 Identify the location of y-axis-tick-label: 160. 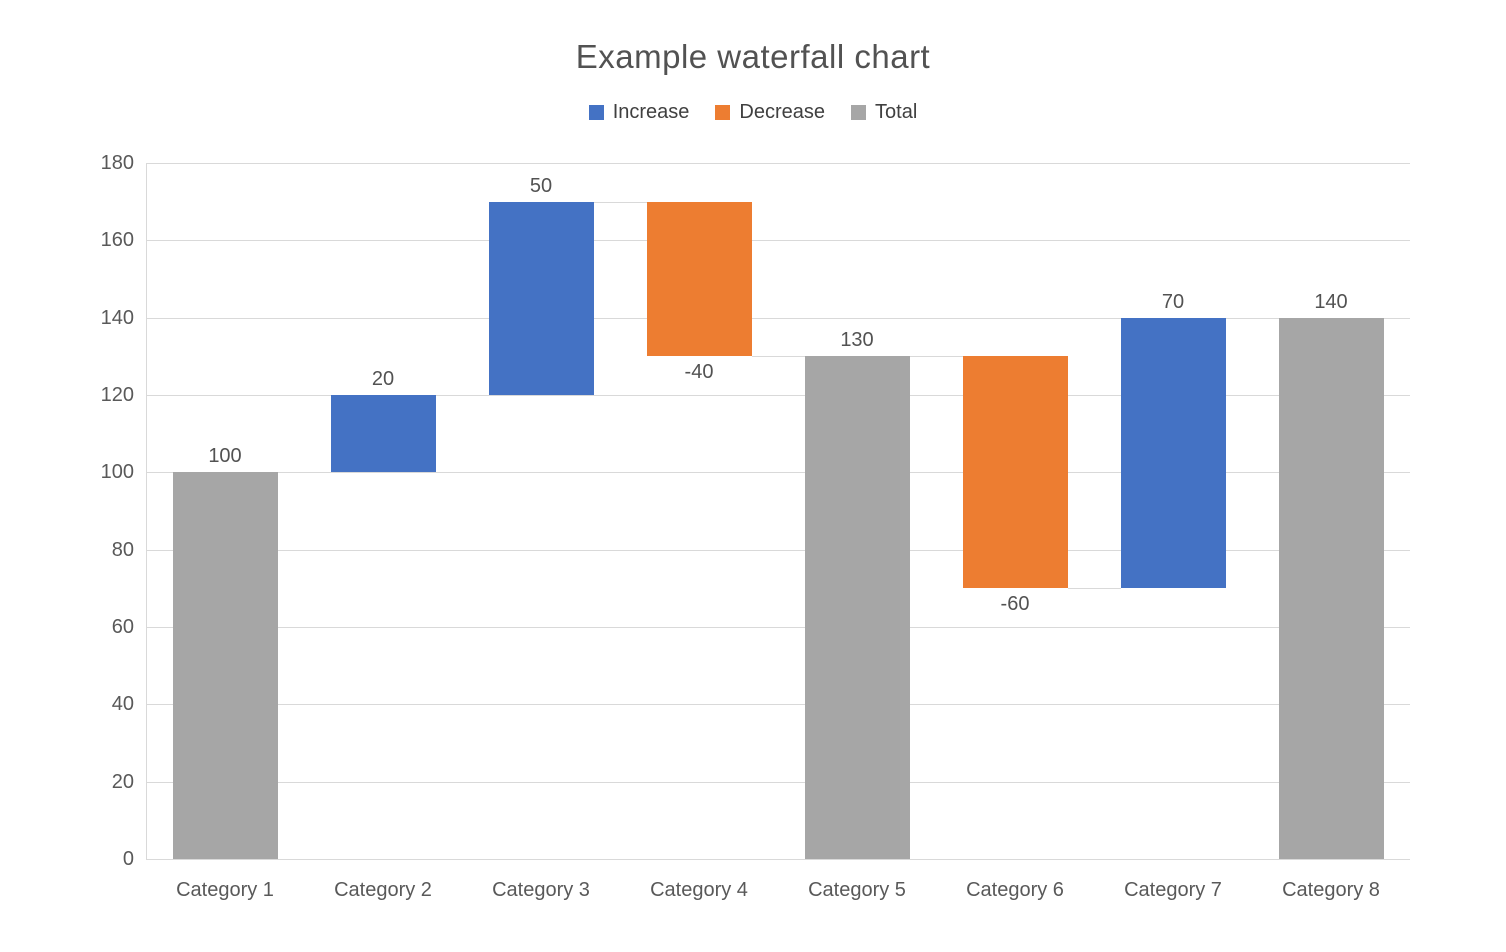
(117, 240).